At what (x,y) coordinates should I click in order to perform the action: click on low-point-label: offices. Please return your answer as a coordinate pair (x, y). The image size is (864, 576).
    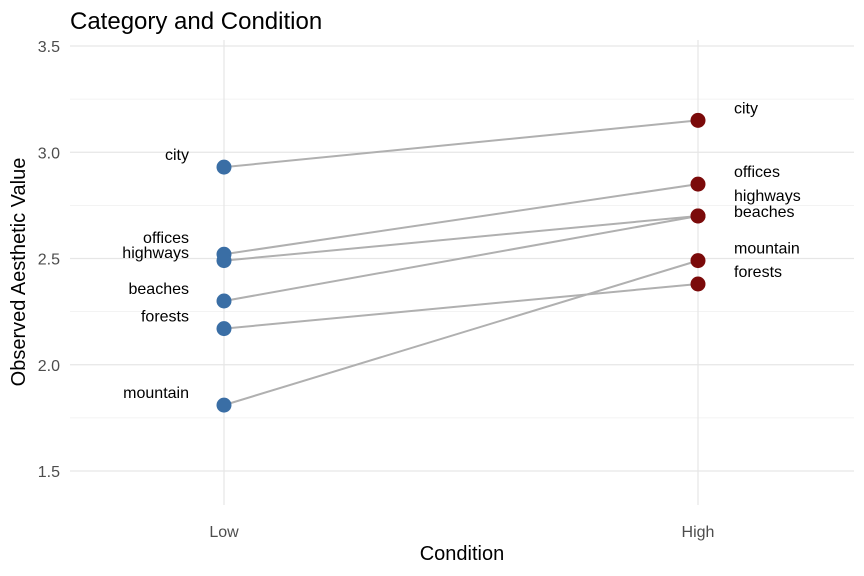
    Looking at the image, I should click on (166, 238).